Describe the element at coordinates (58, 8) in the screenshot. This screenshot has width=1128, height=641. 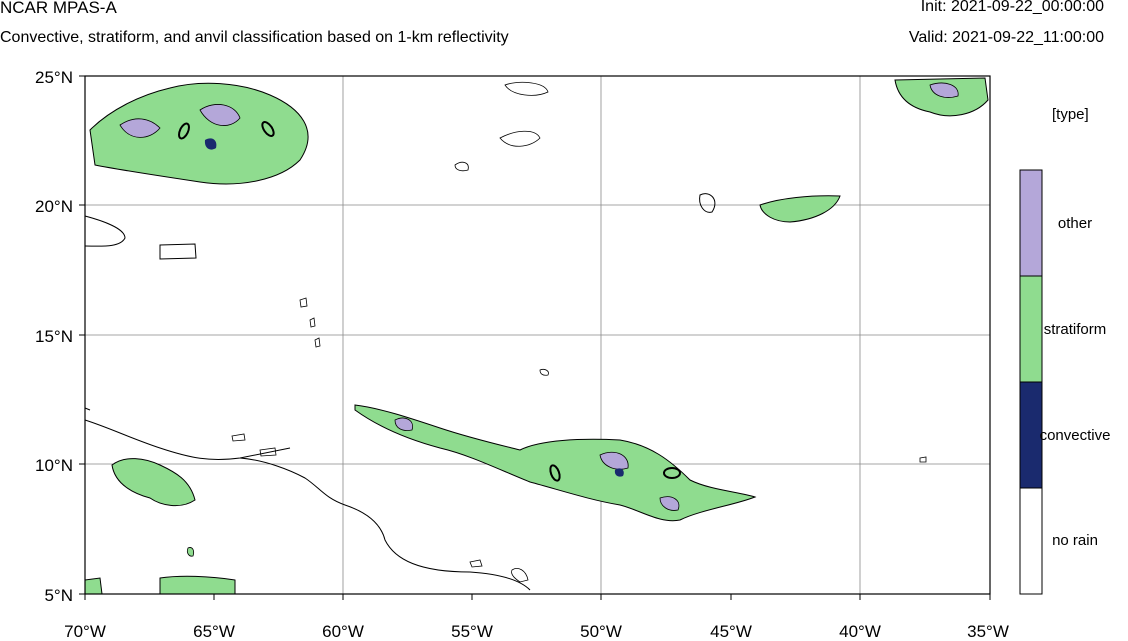
I see `page-title: NCAR MPAS-A` at that location.